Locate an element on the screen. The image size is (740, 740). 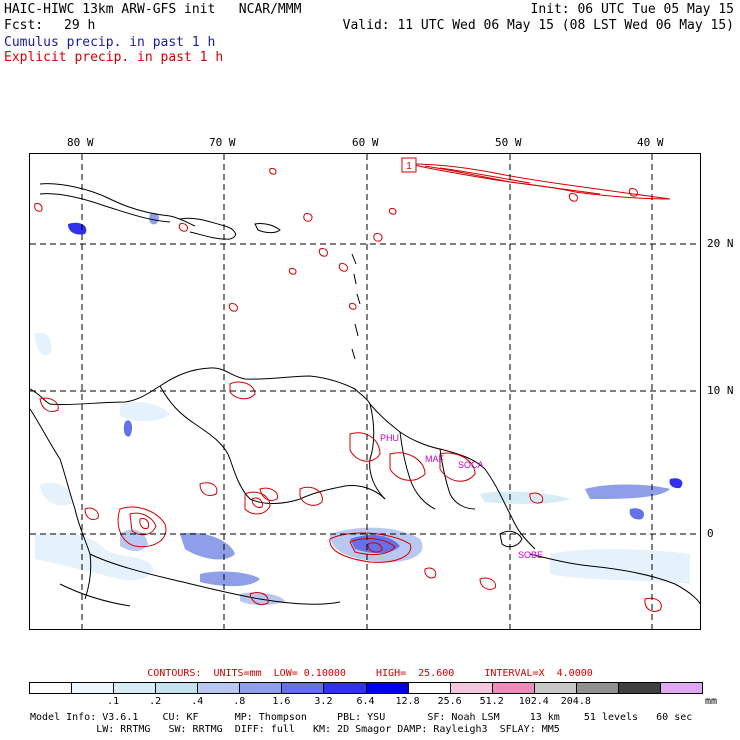
lon-label-50w: 50 W is located at coordinates (508, 142).